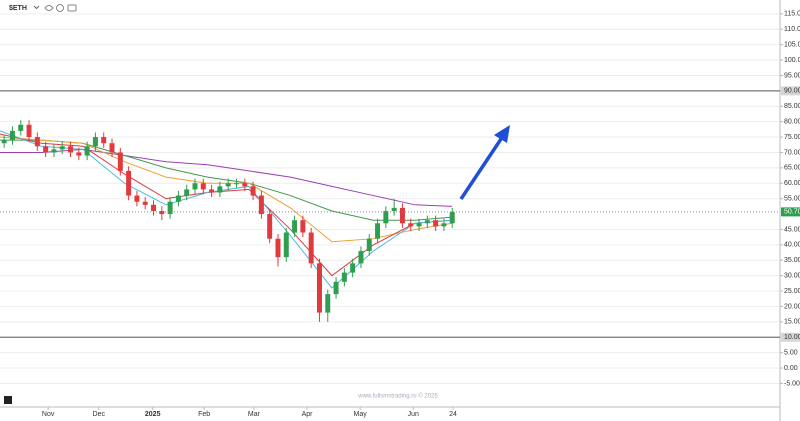 This screenshot has height=421, width=800. Describe the element at coordinates (49, 8) in the screenshot. I see `visibility-icon` at that location.